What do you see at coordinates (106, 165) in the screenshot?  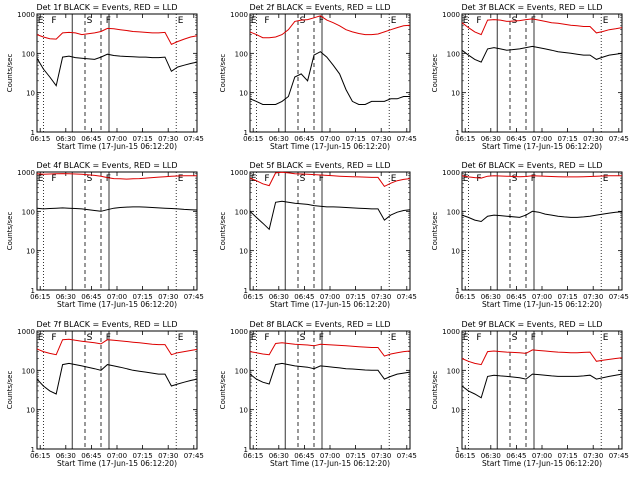 I see `chart-title: Det 4f BLACK = Events, RED = LLD` at bounding box center [106, 165].